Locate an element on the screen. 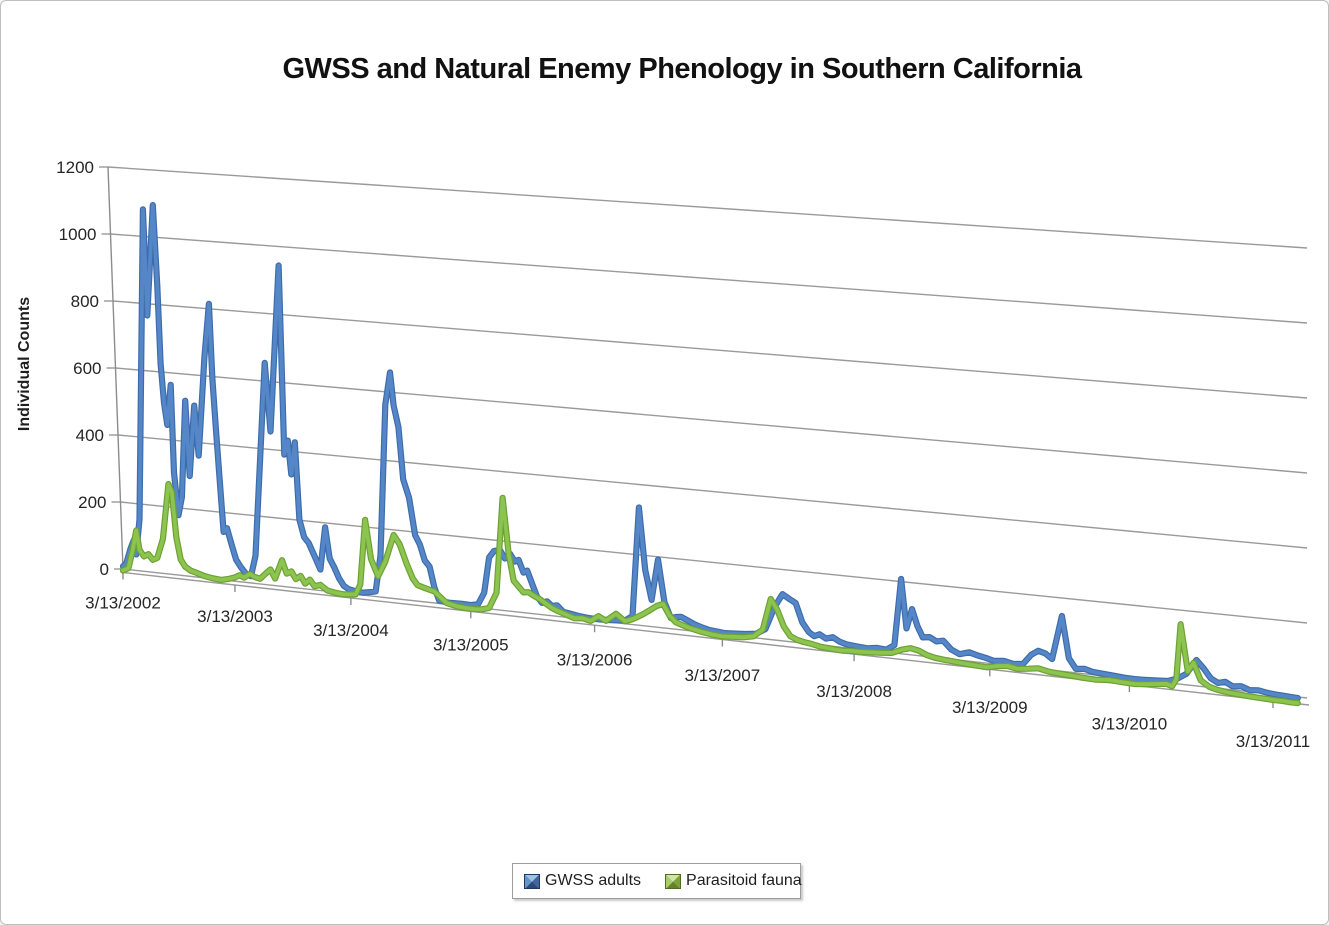 The image size is (1329, 925). legend-label-gwss-adults: GWSS adults is located at coordinates (593, 880).